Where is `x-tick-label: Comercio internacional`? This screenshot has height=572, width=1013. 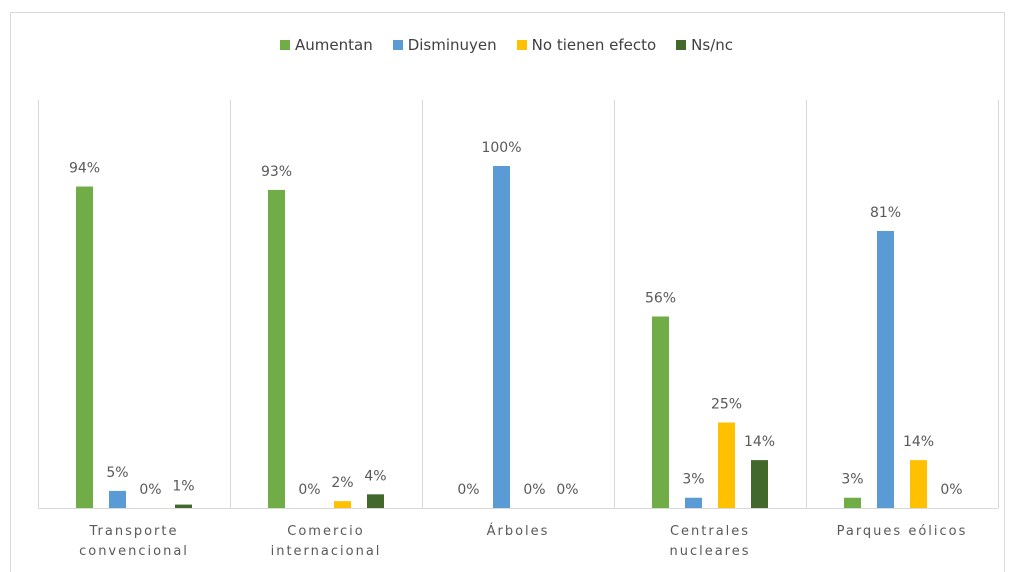 x-tick-label: Comercio internacional is located at coordinates (326, 541).